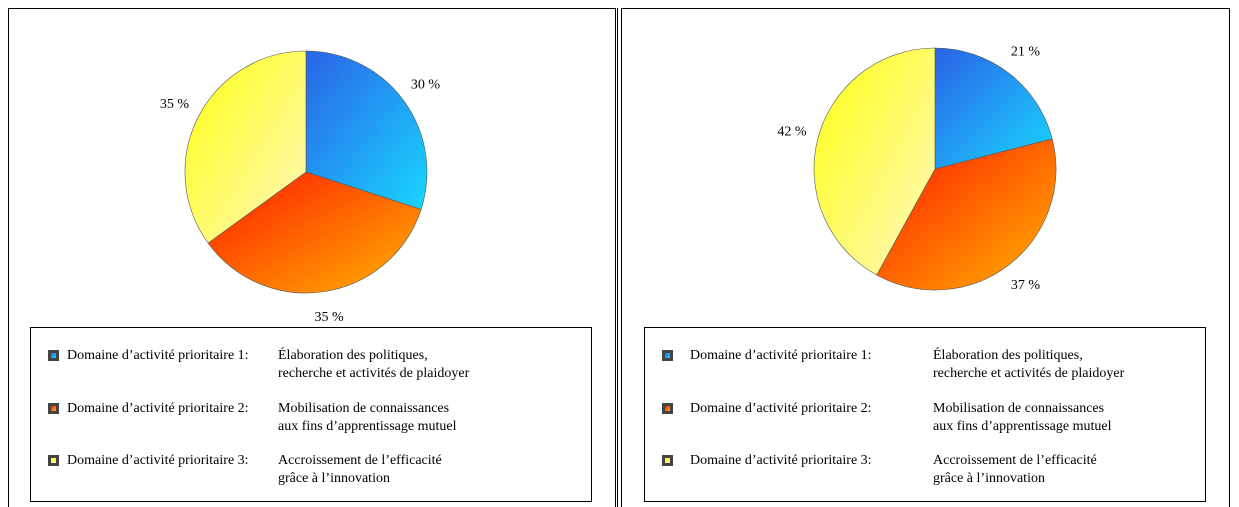 This screenshot has height=507, width=1239. What do you see at coordinates (426, 84) in the screenshot?
I see `value-label: 30 %` at bounding box center [426, 84].